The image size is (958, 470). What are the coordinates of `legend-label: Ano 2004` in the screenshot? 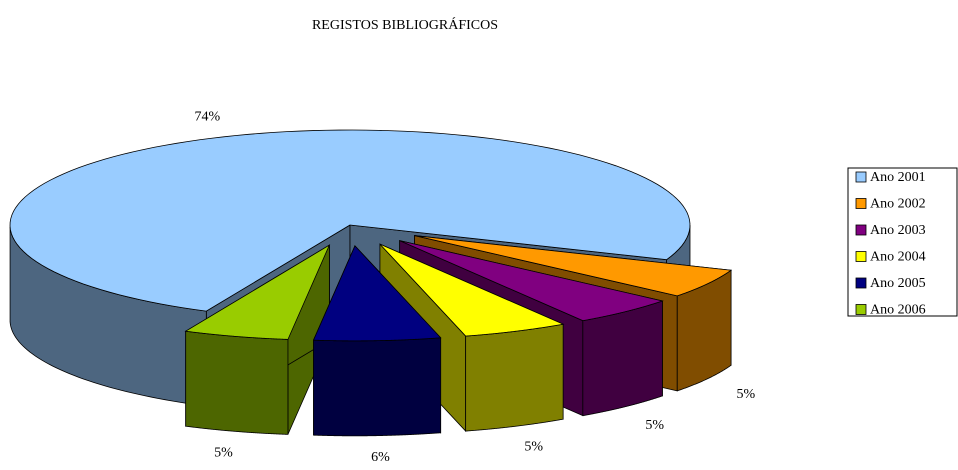 It's located at (898, 257).